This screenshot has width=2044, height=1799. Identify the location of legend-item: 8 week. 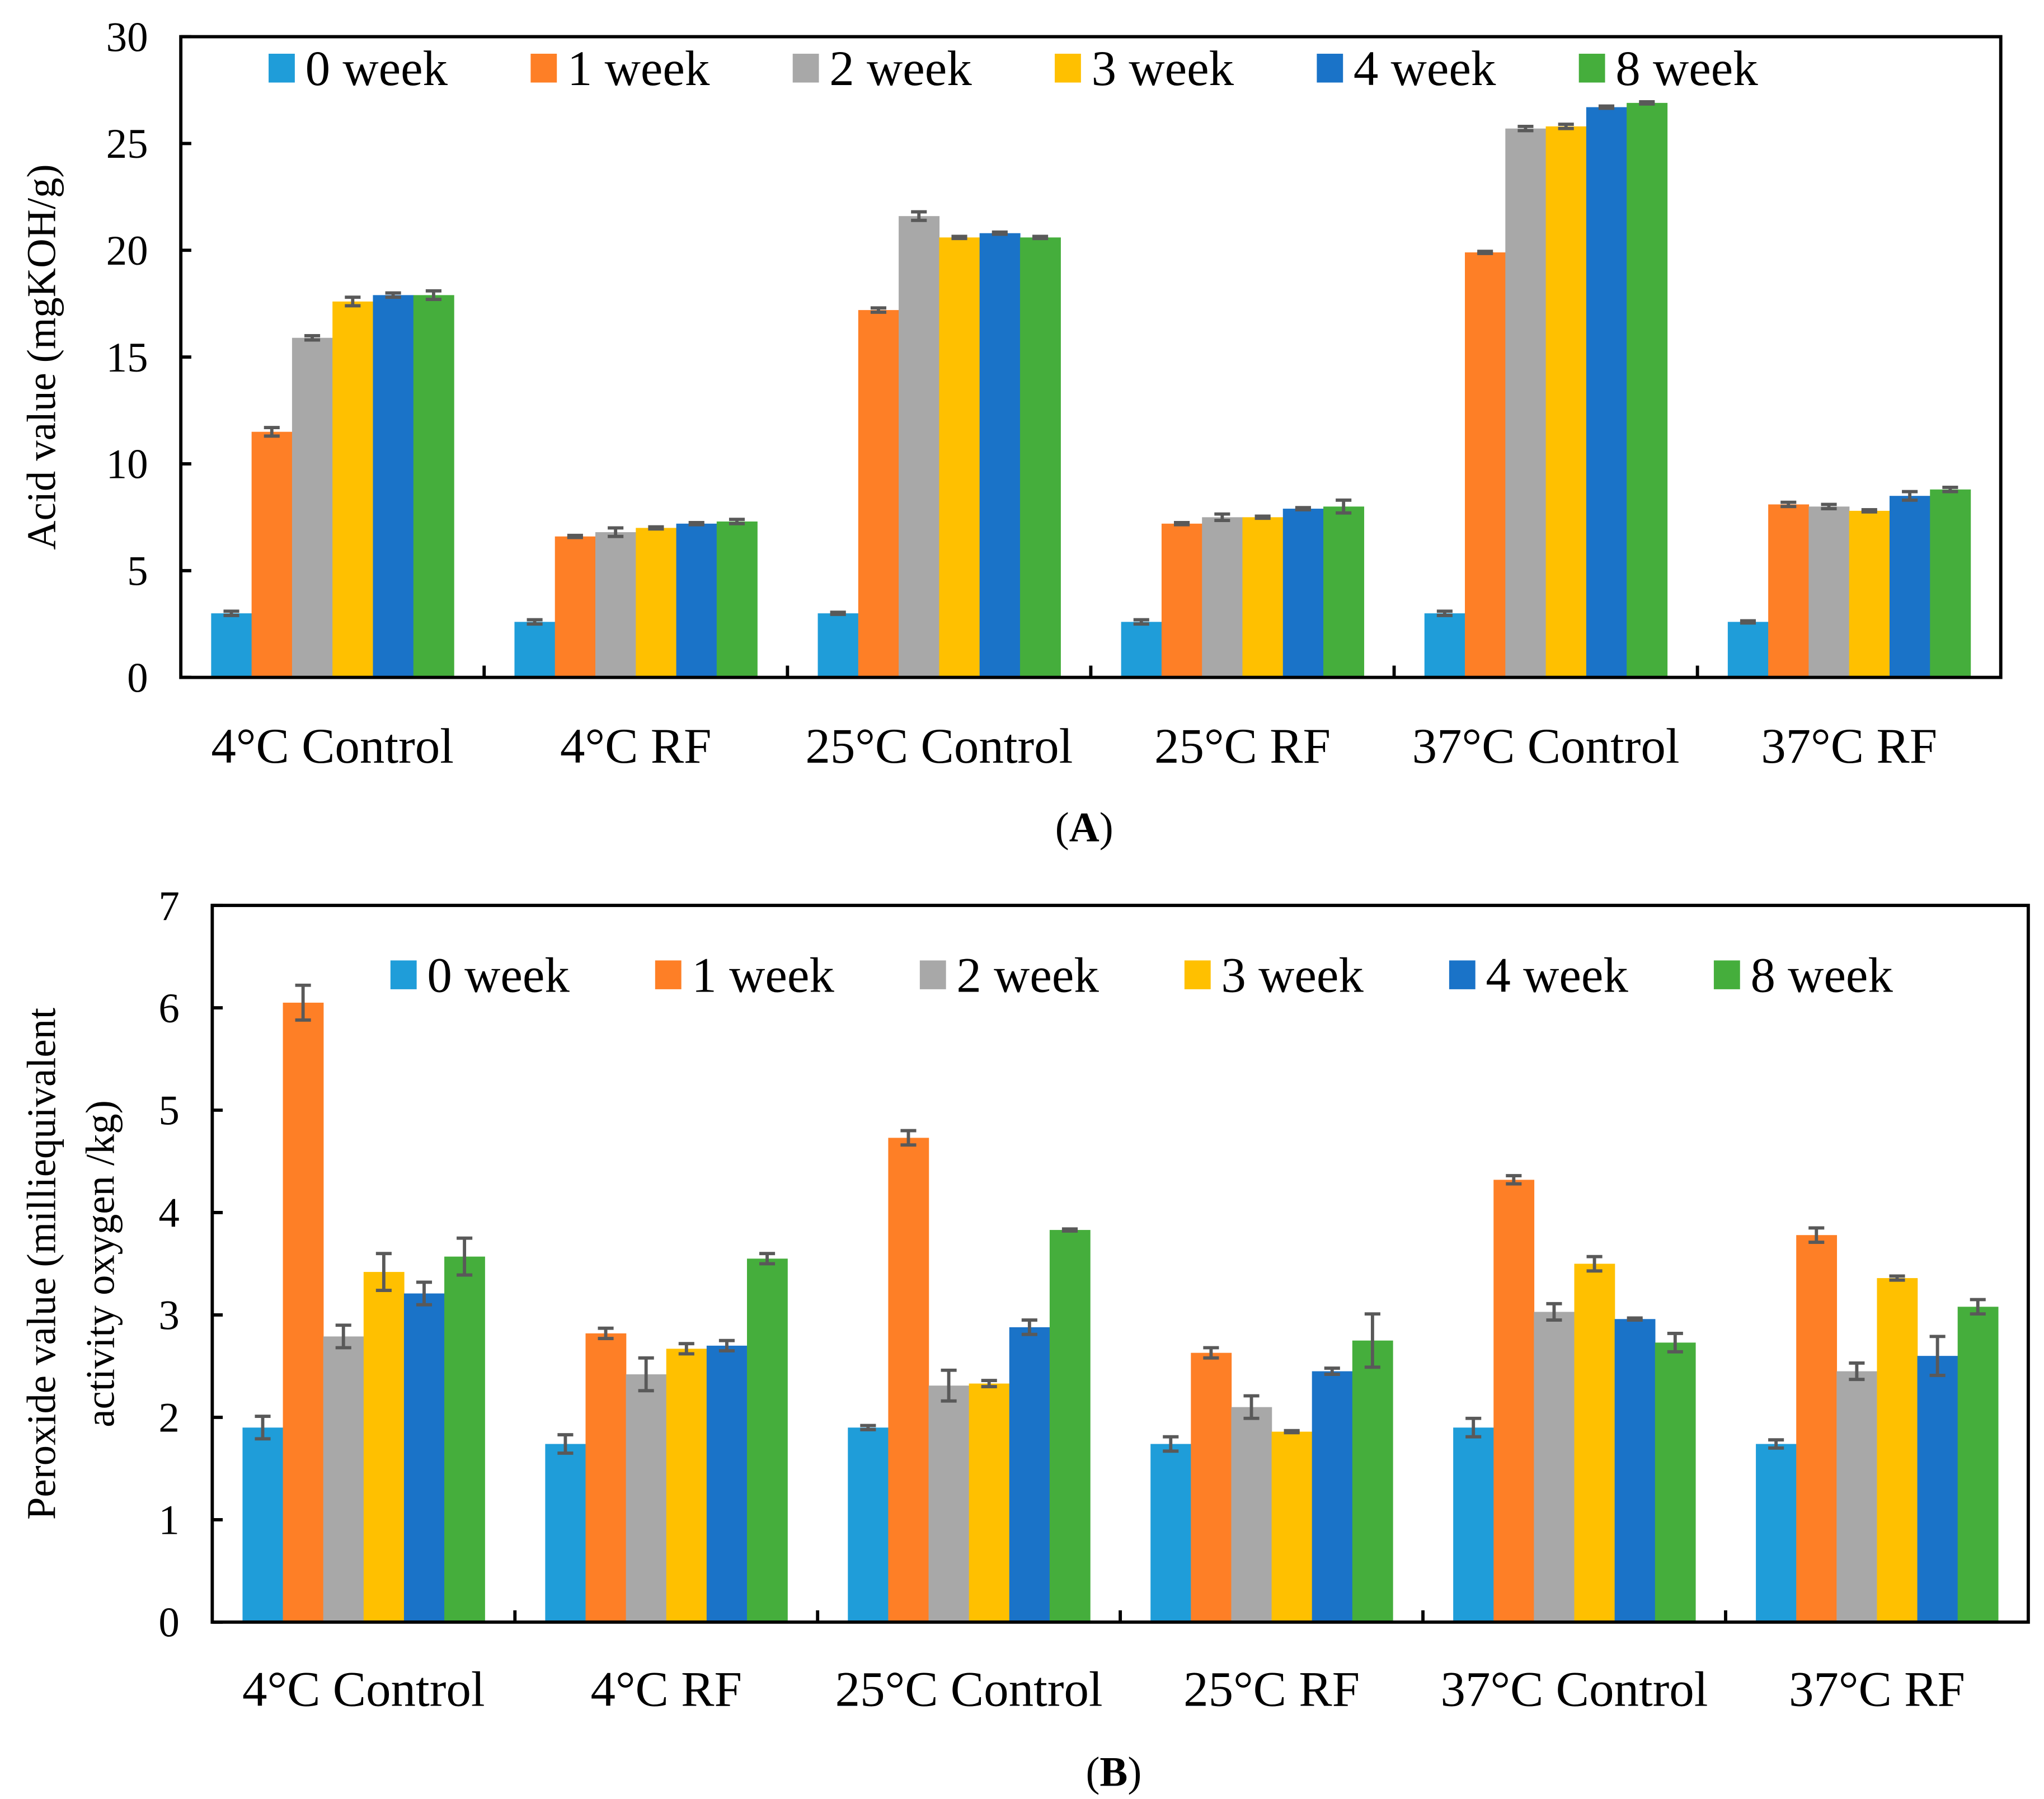
(1803, 976).